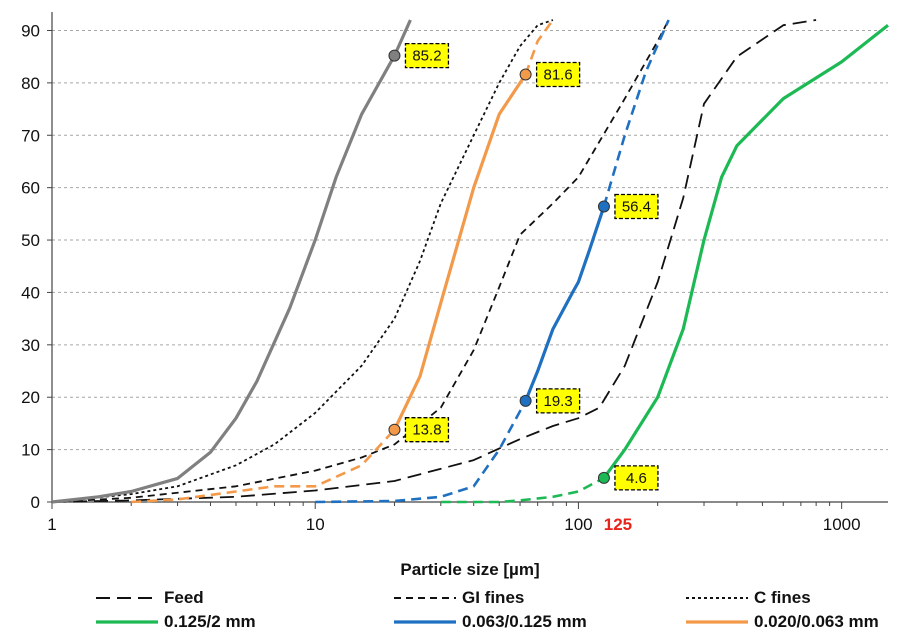  What do you see at coordinates (539, 47) in the screenshot?
I see `series-5-dashed-upper` at bounding box center [539, 47].